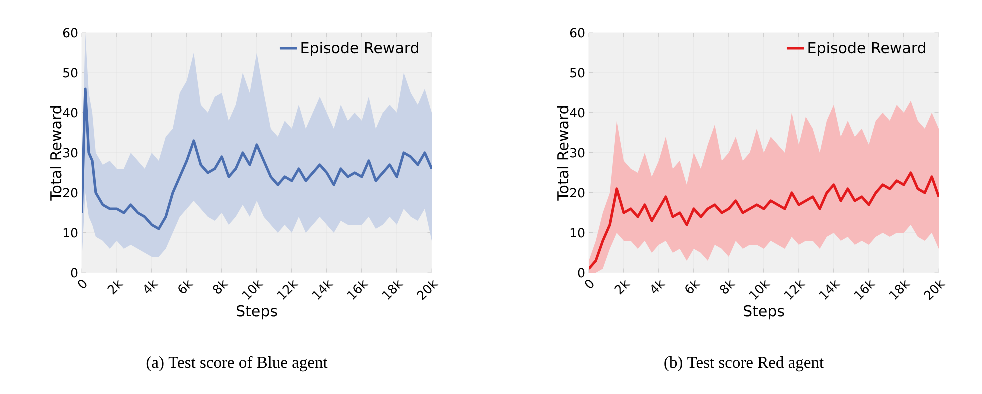 This screenshot has width=982, height=394. Describe the element at coordinates (744, 364) in the screenshot. I see `text: (b) Test score Red agent` at that location.